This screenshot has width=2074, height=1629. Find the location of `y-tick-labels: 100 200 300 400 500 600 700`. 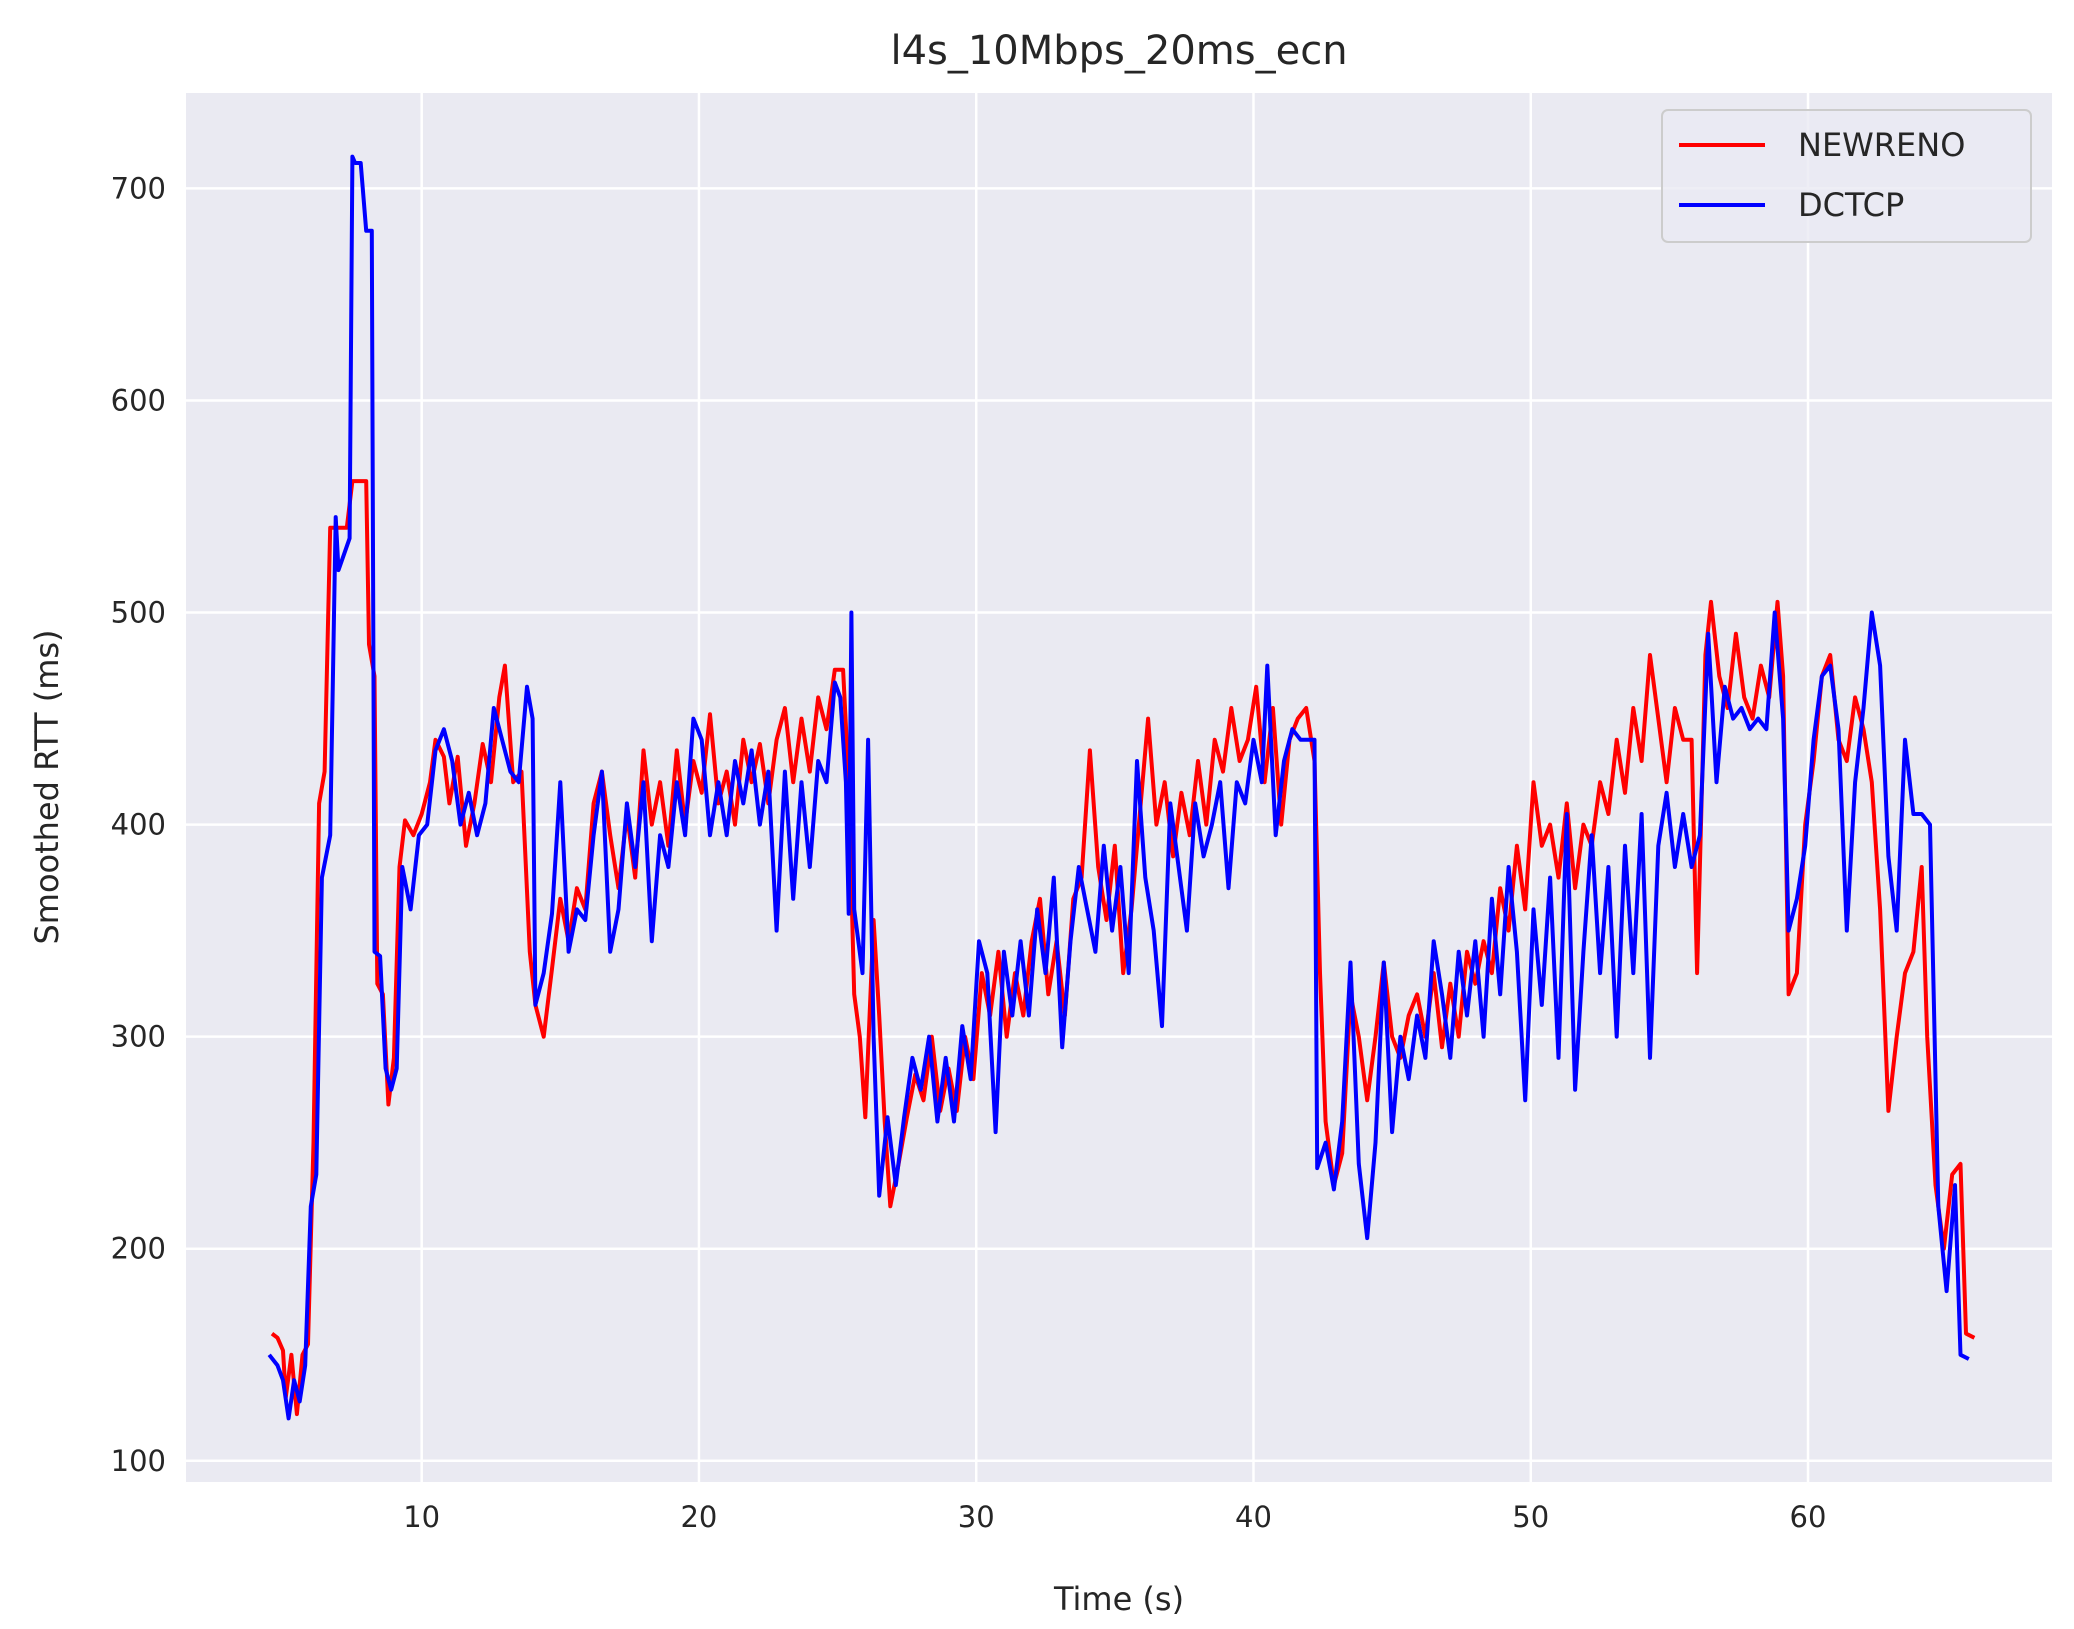

y-tick-labels: 100 200 300 400 500 600 700 is located at coordinates (138, 824).